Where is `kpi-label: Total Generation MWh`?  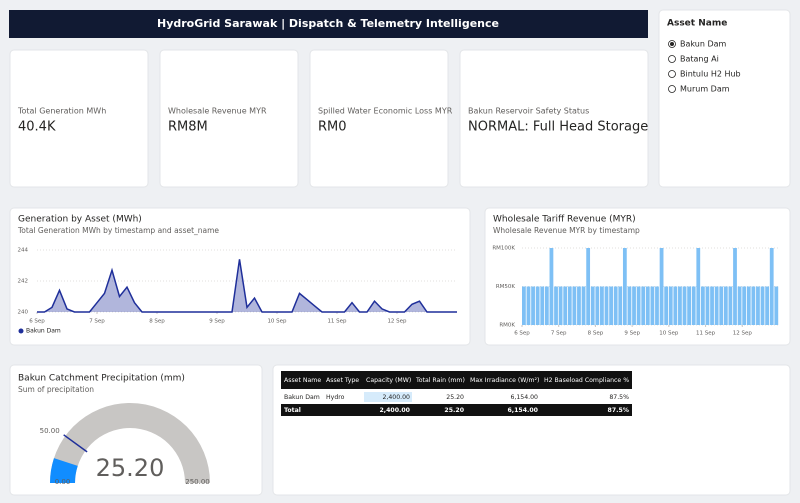 kpi-label: Total Generation MWh is located at coordinates (61, 111).